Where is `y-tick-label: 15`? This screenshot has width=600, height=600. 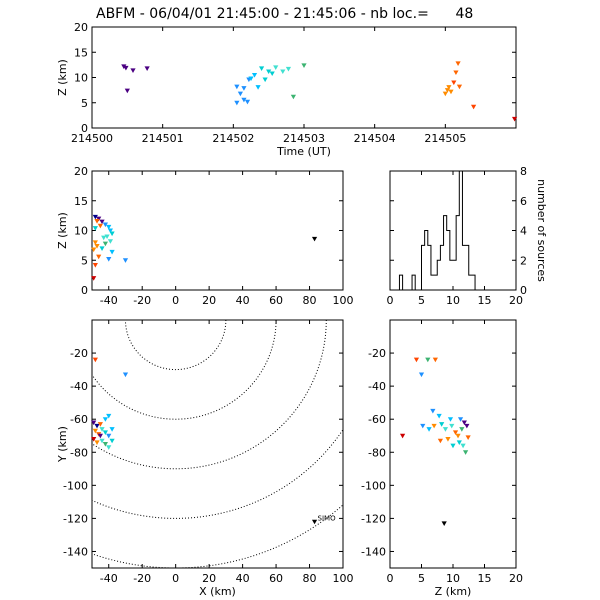
y-tick-label: 15 is located at coordinates (81, 52).